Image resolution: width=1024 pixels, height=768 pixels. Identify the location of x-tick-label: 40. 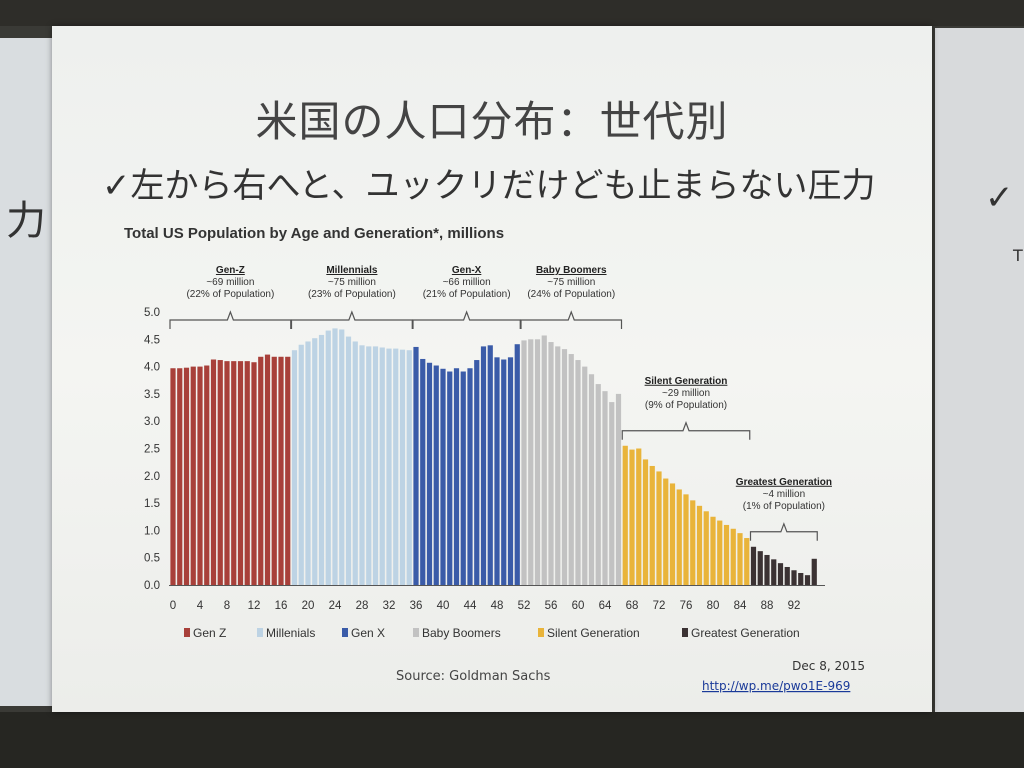
(443, 606).